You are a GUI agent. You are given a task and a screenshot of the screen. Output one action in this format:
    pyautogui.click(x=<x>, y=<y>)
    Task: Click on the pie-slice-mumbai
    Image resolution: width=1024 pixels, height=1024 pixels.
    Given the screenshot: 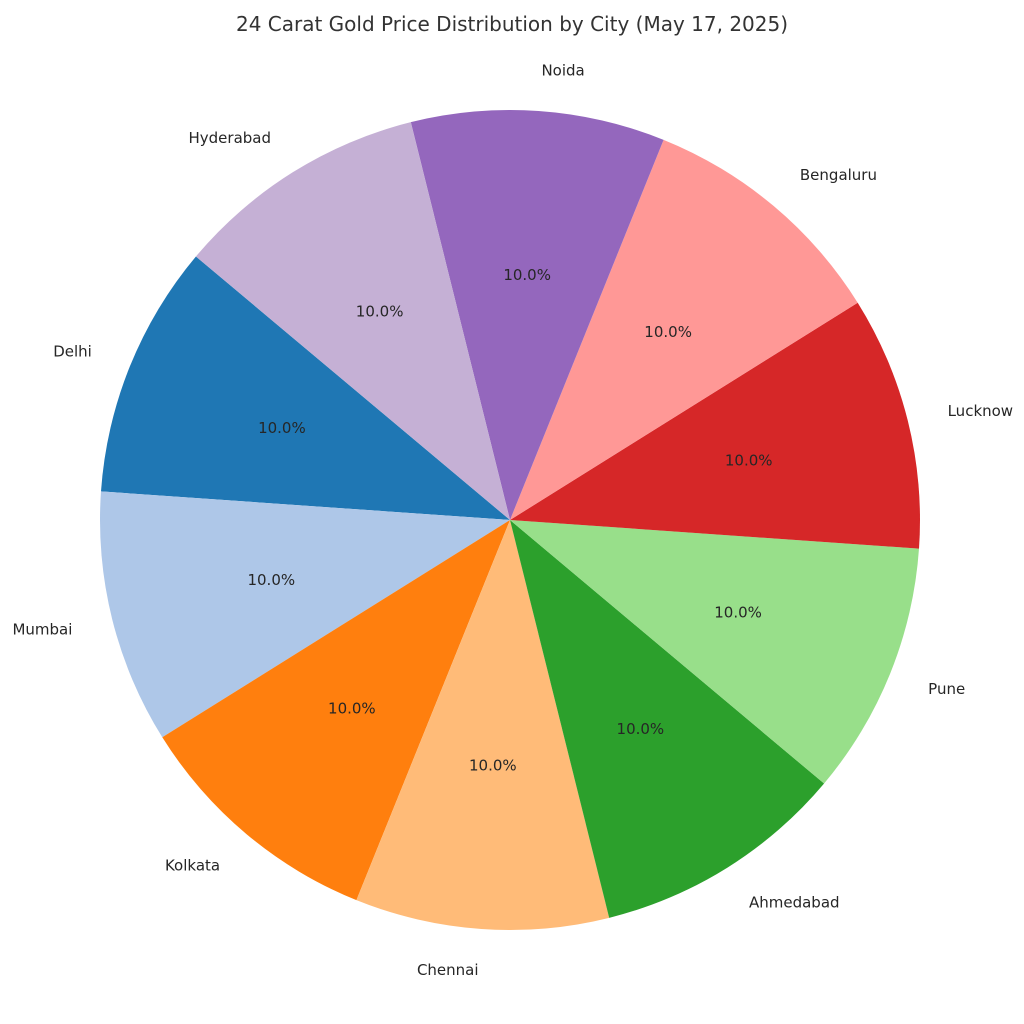 What is the action you would take?
    pyautogui.click(x=305, y=614)
    